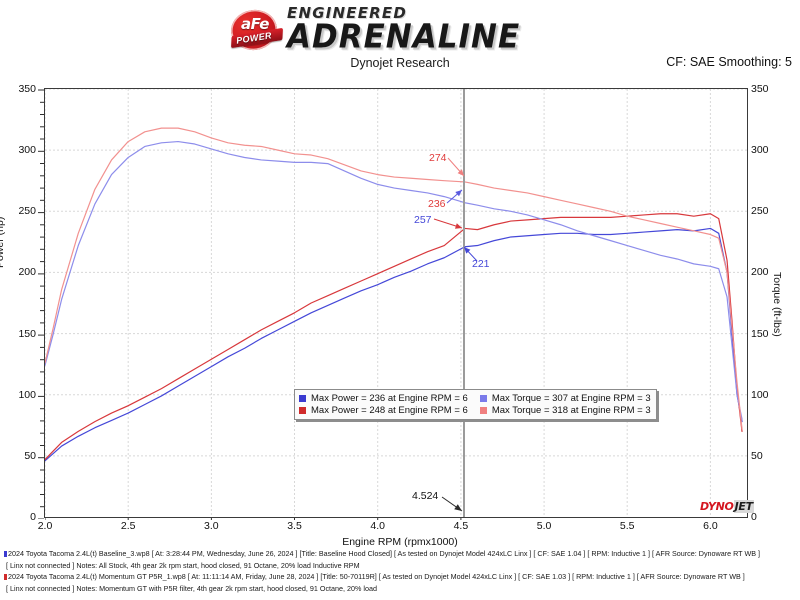  Describe the element at coordinates (255, 23) in the screenshot. I see `afe-logo-text: aFe` at that location.